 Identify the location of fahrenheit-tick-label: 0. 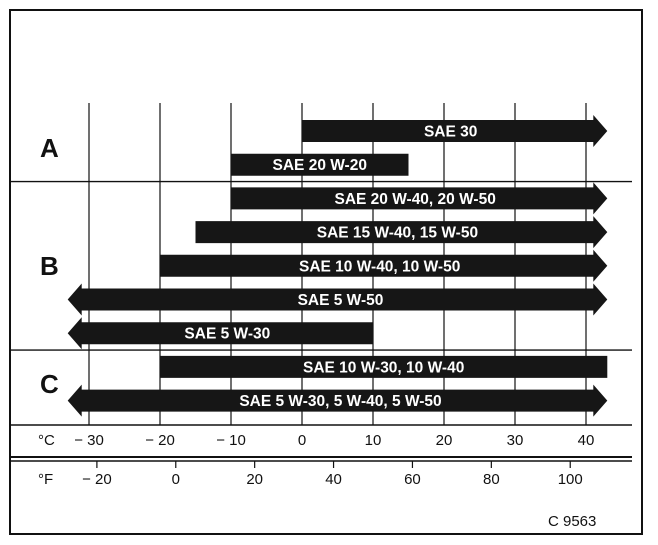
(176, 479).